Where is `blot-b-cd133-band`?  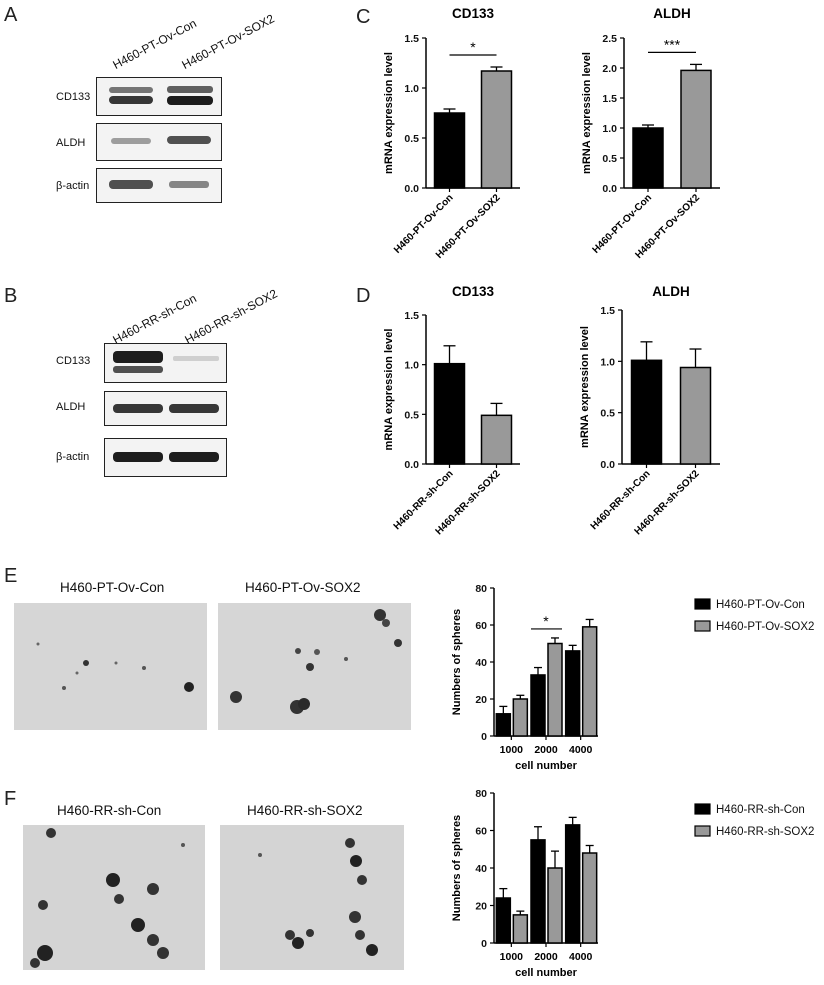
blot-b-cd133-band is located at coordinates (165, 363).